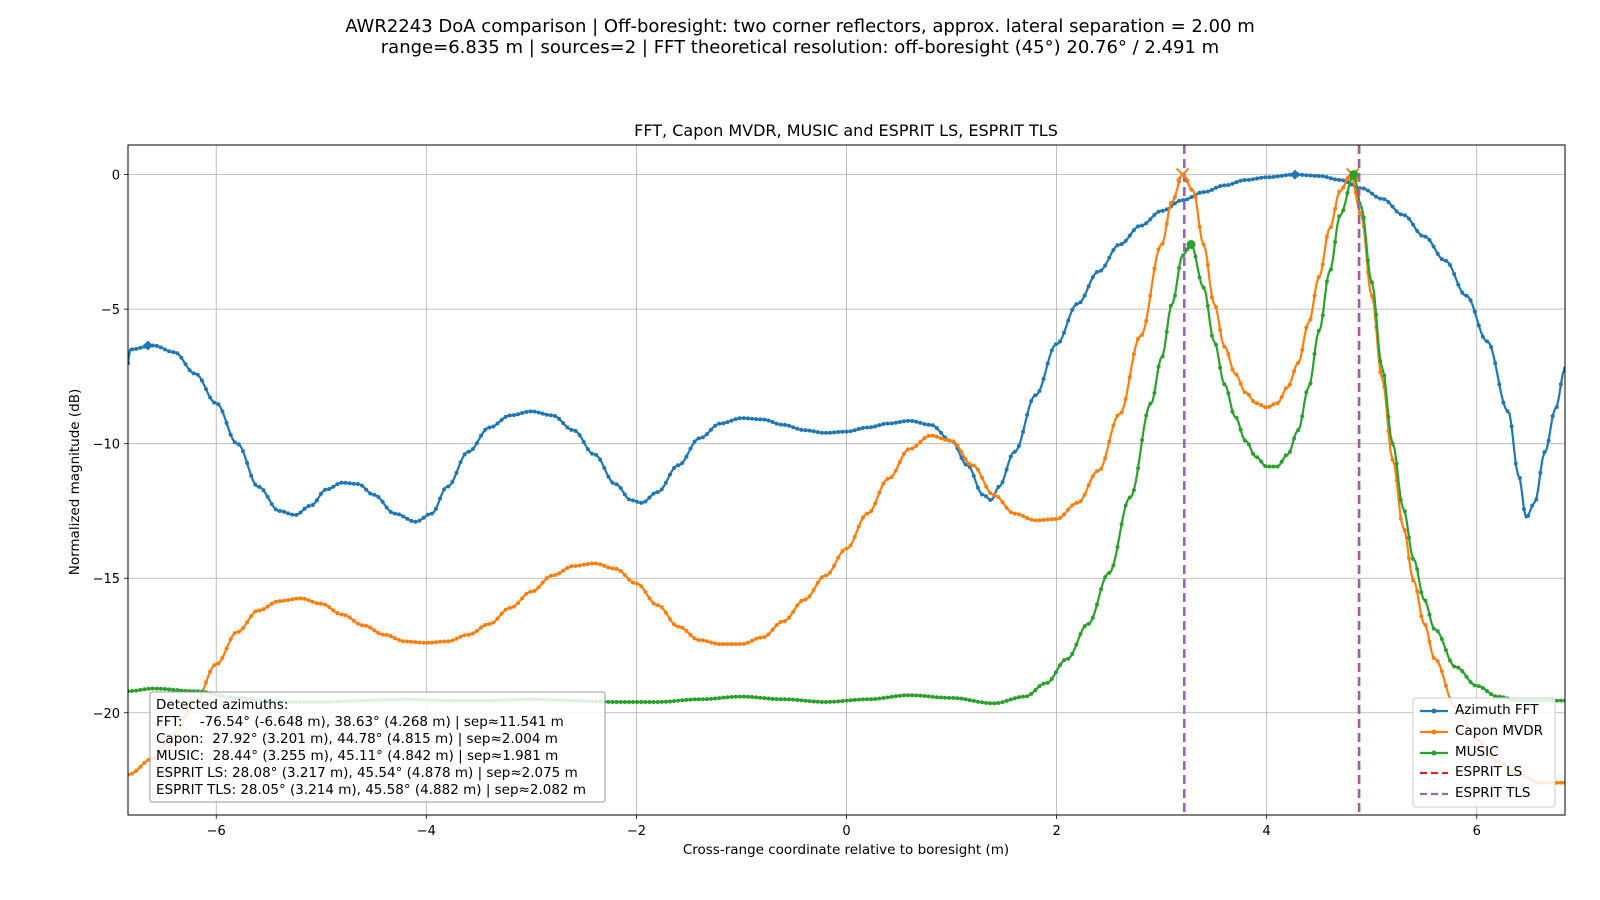 Image resolution: width=1600 pixels, height=900 pixels. I want to click on peak-marker-diamond, so click(147, 345).